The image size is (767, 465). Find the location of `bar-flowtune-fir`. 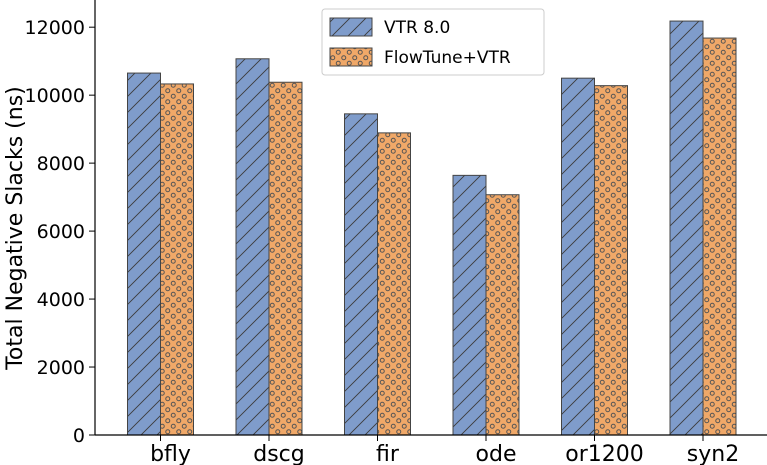

bar-flowtune-fir is located at coordinates (394, 284).